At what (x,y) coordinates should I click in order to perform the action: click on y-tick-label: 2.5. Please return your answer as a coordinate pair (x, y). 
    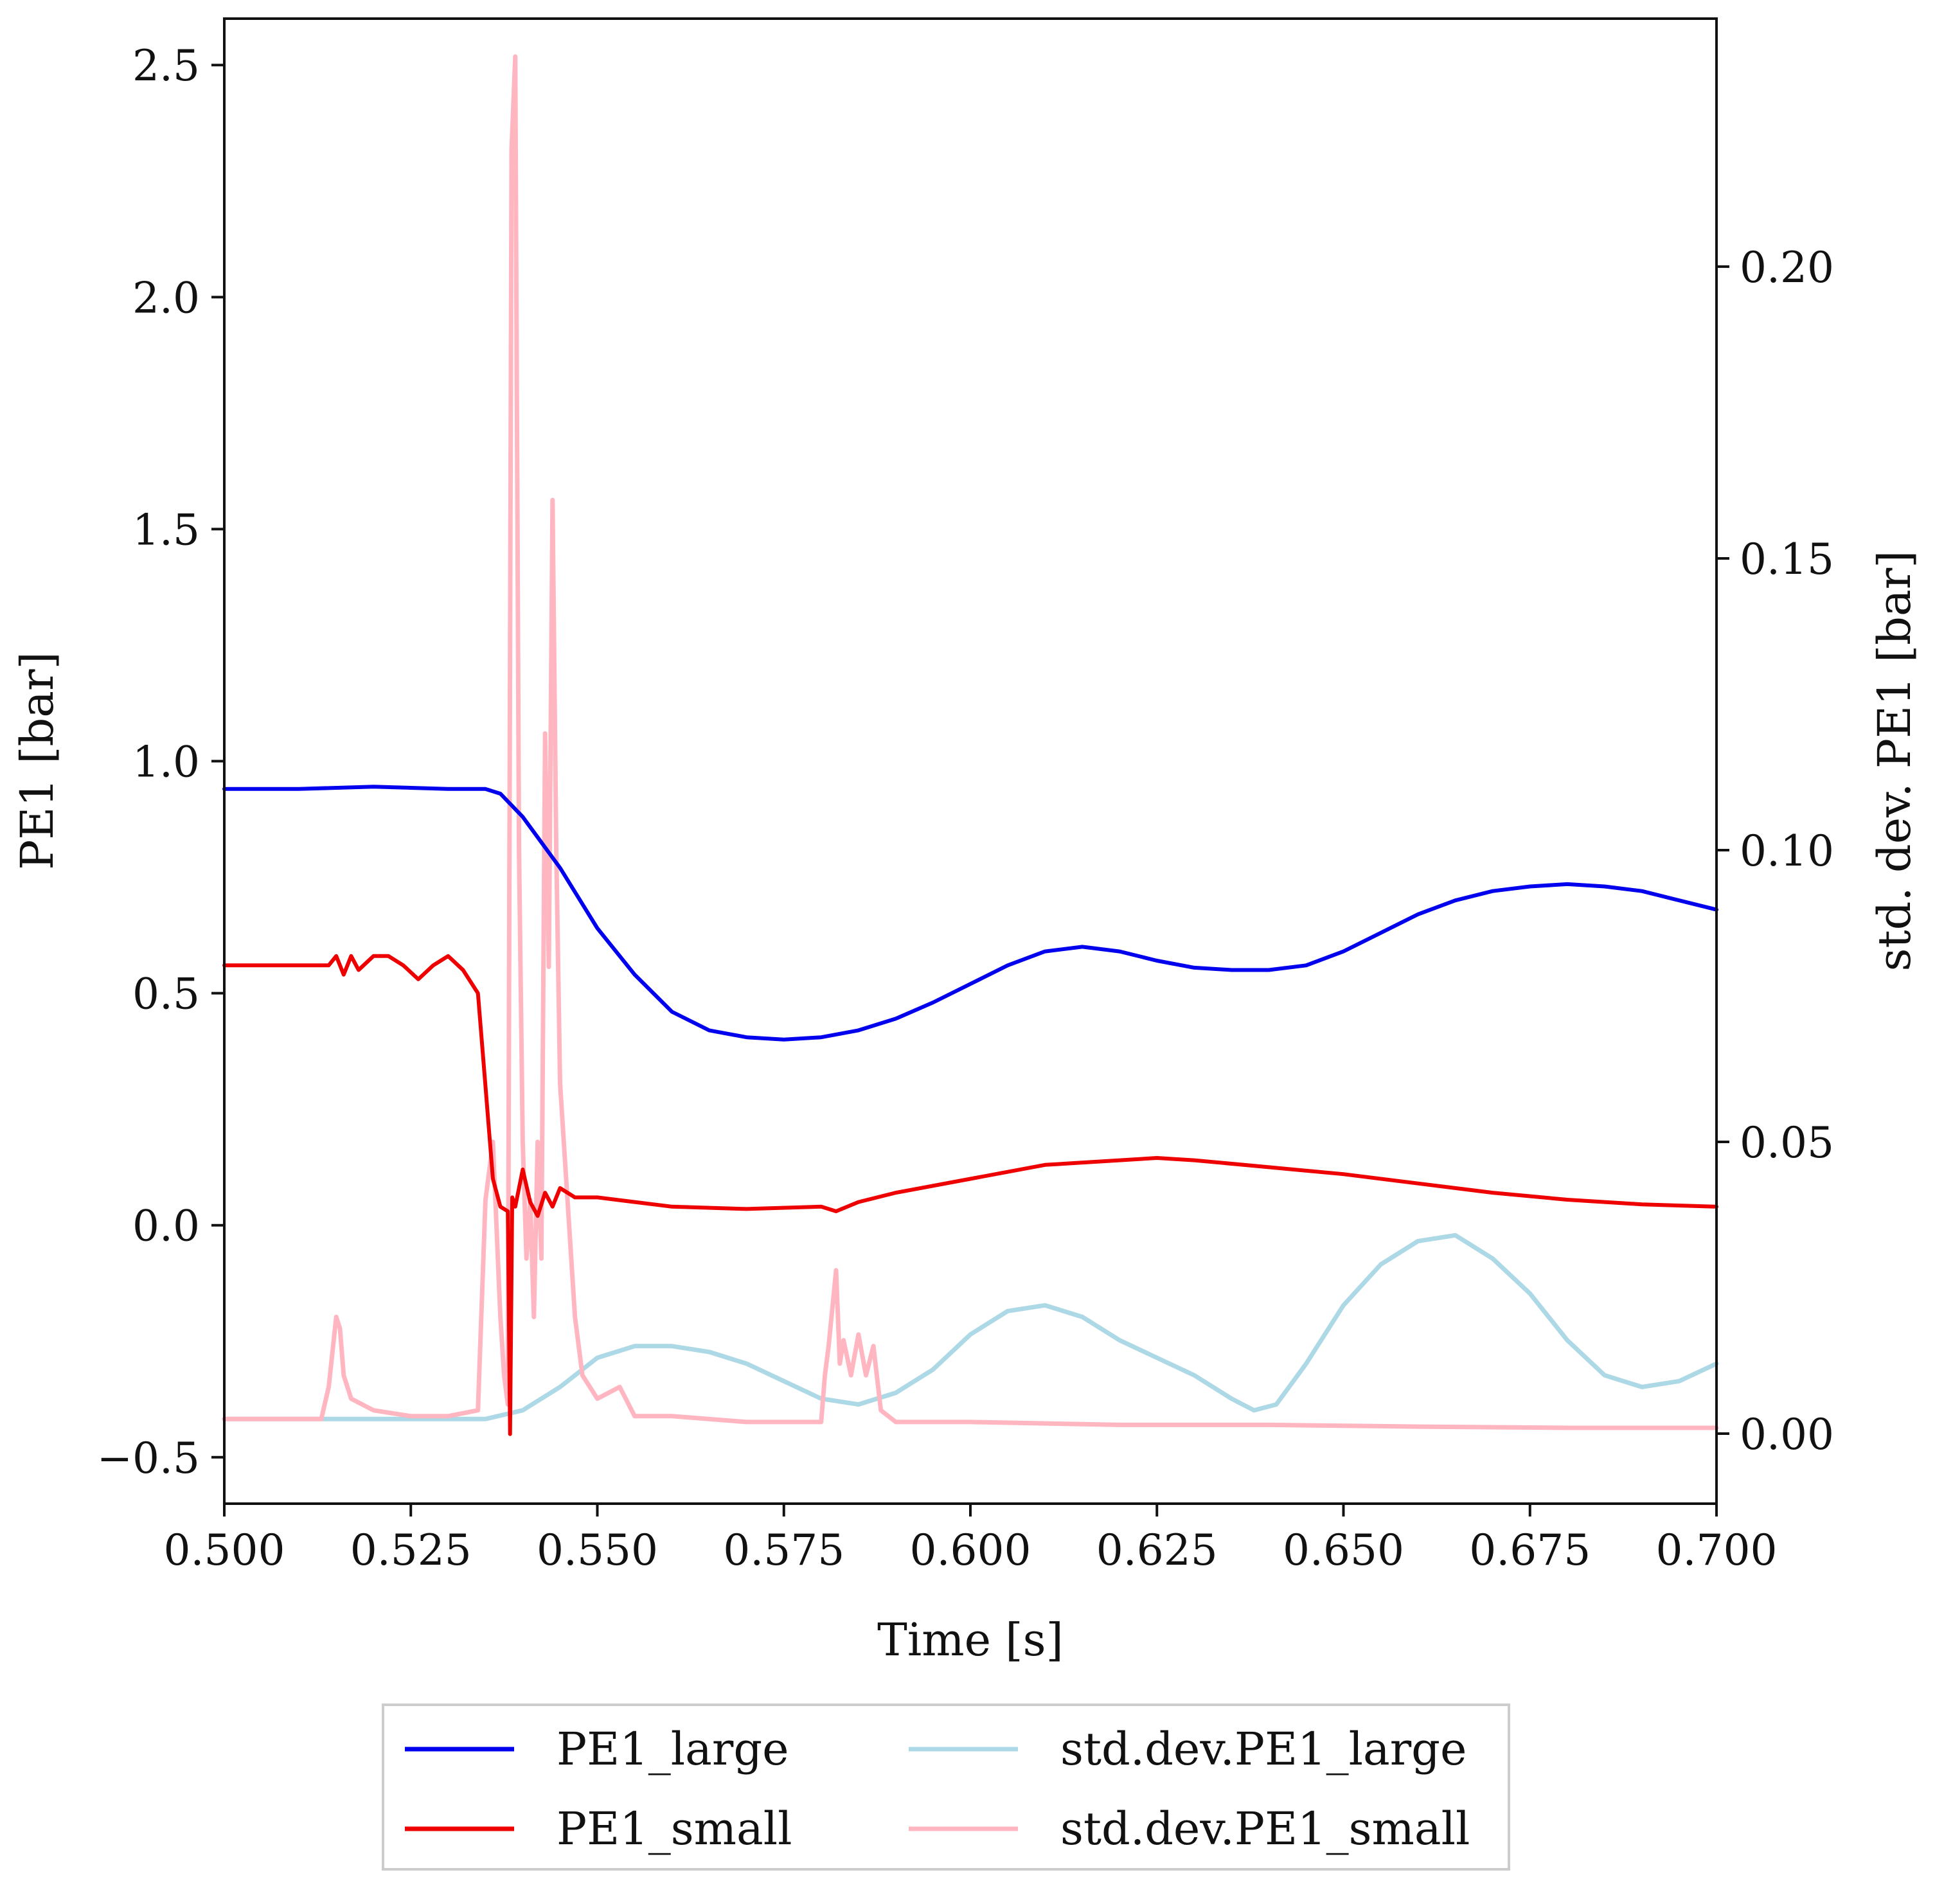
    Looking at the image, I should click on (166, 66).